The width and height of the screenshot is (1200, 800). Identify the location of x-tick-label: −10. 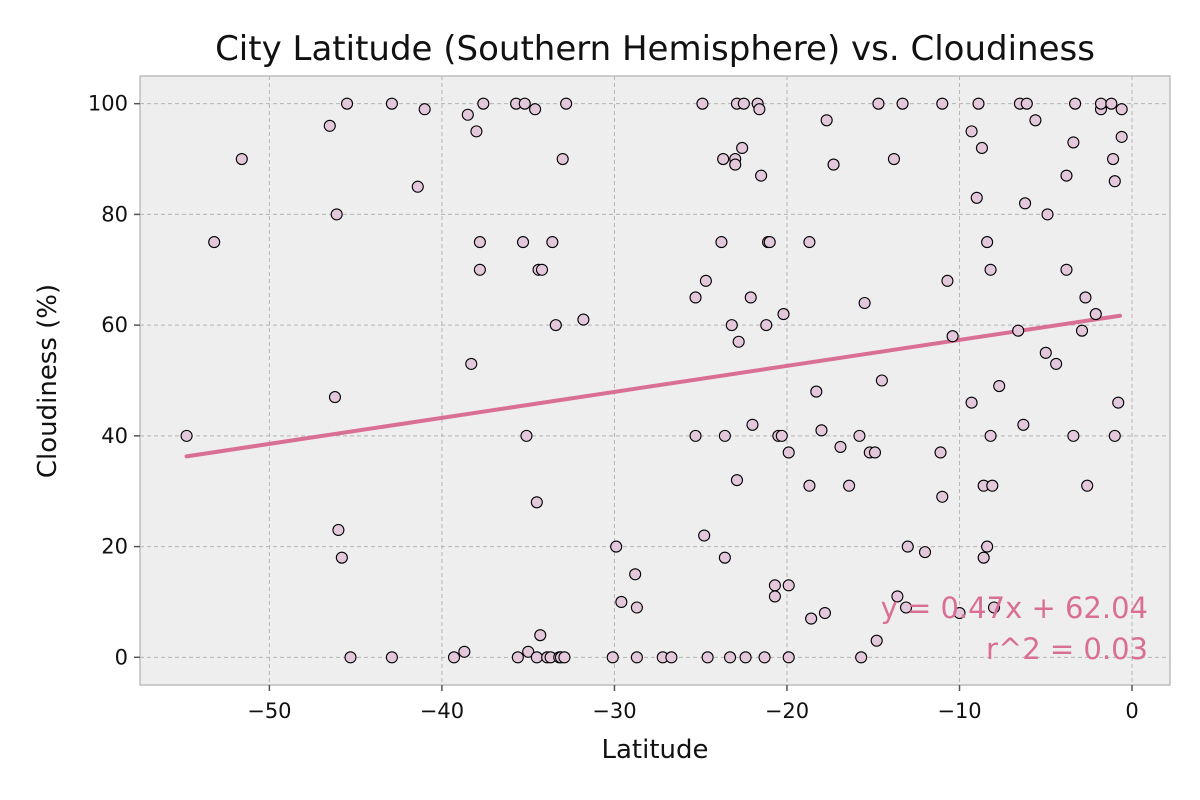
(959, 711).